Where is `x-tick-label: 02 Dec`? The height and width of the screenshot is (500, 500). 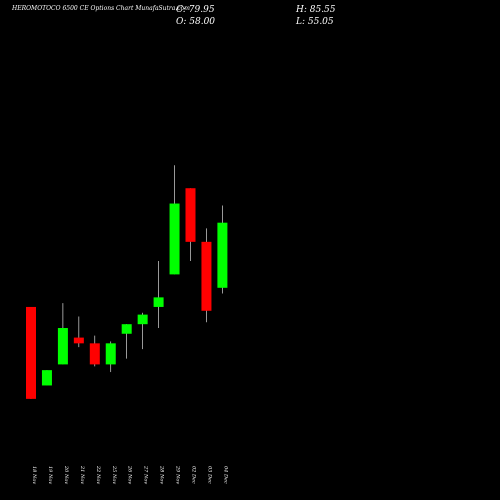
x-tick-label: 02 Dec is located at coordinates (194, 475).